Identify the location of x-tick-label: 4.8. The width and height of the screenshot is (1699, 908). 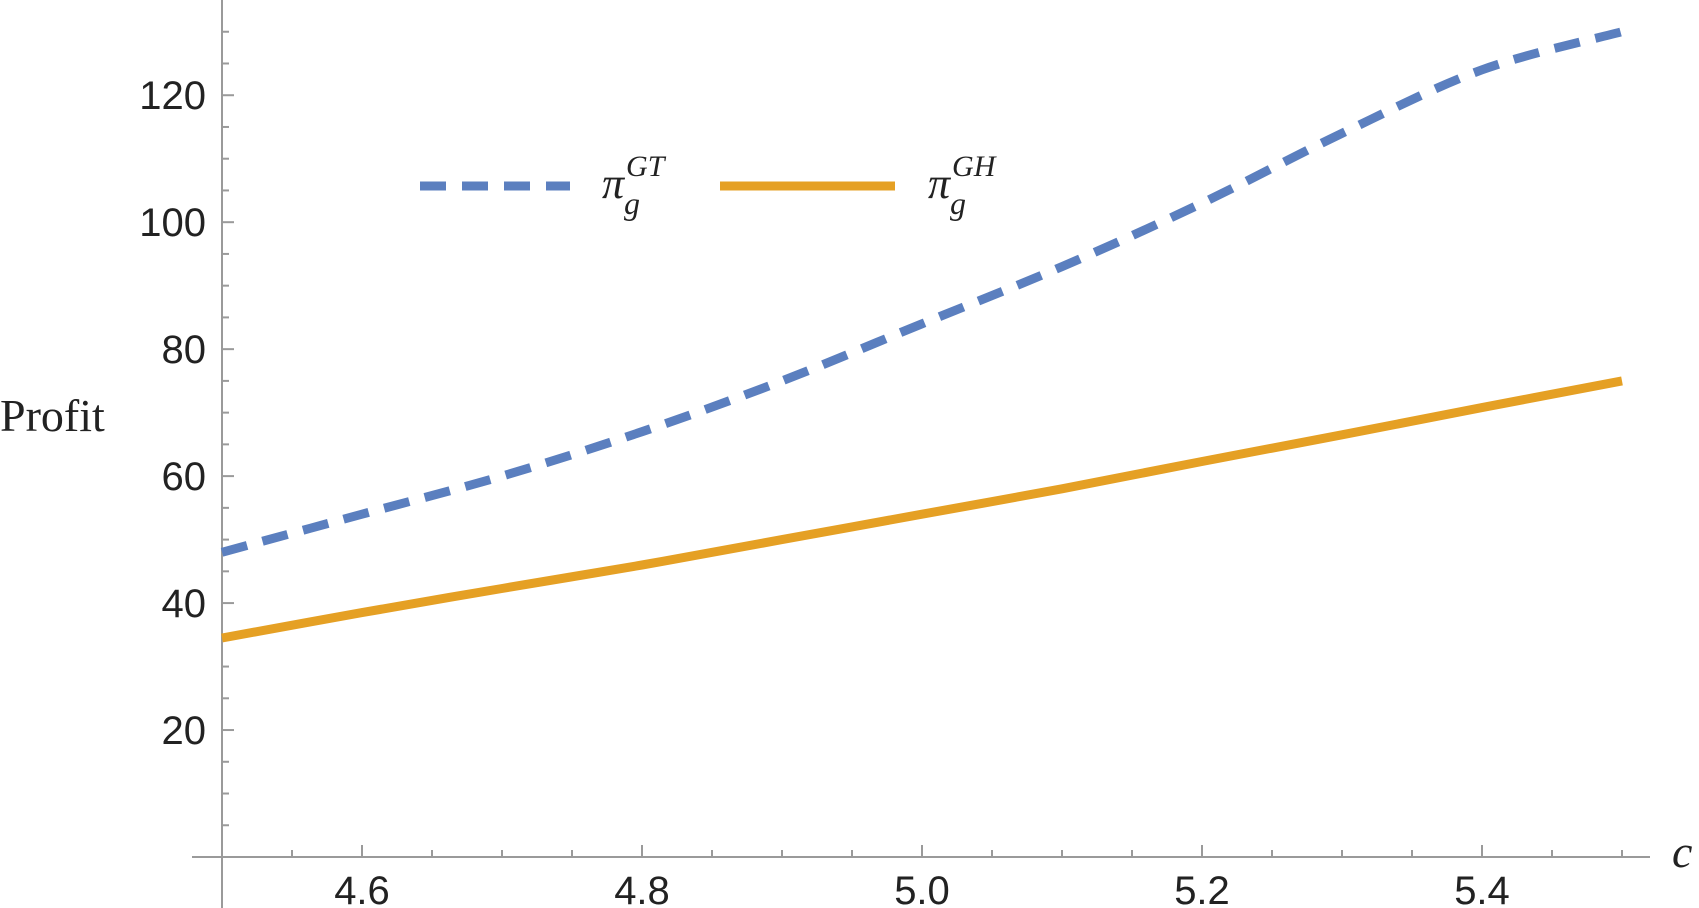
(642, 888).